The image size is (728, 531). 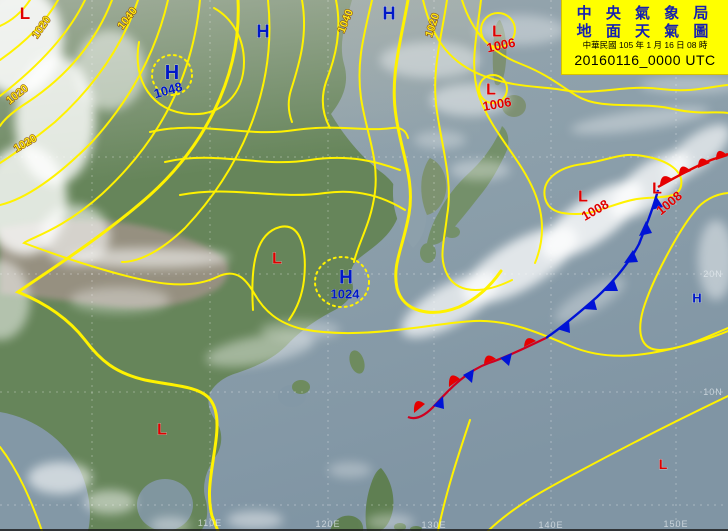 I want to click on graticule-label: 140E, so click(x=550, y=525).